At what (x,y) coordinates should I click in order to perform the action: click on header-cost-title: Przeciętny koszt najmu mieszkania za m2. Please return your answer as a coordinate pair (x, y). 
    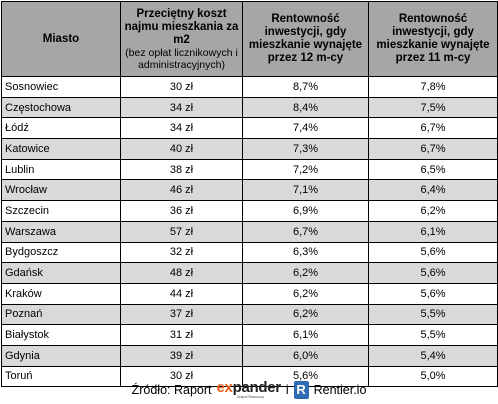
    Looking at the image, I should click on (181, 26).